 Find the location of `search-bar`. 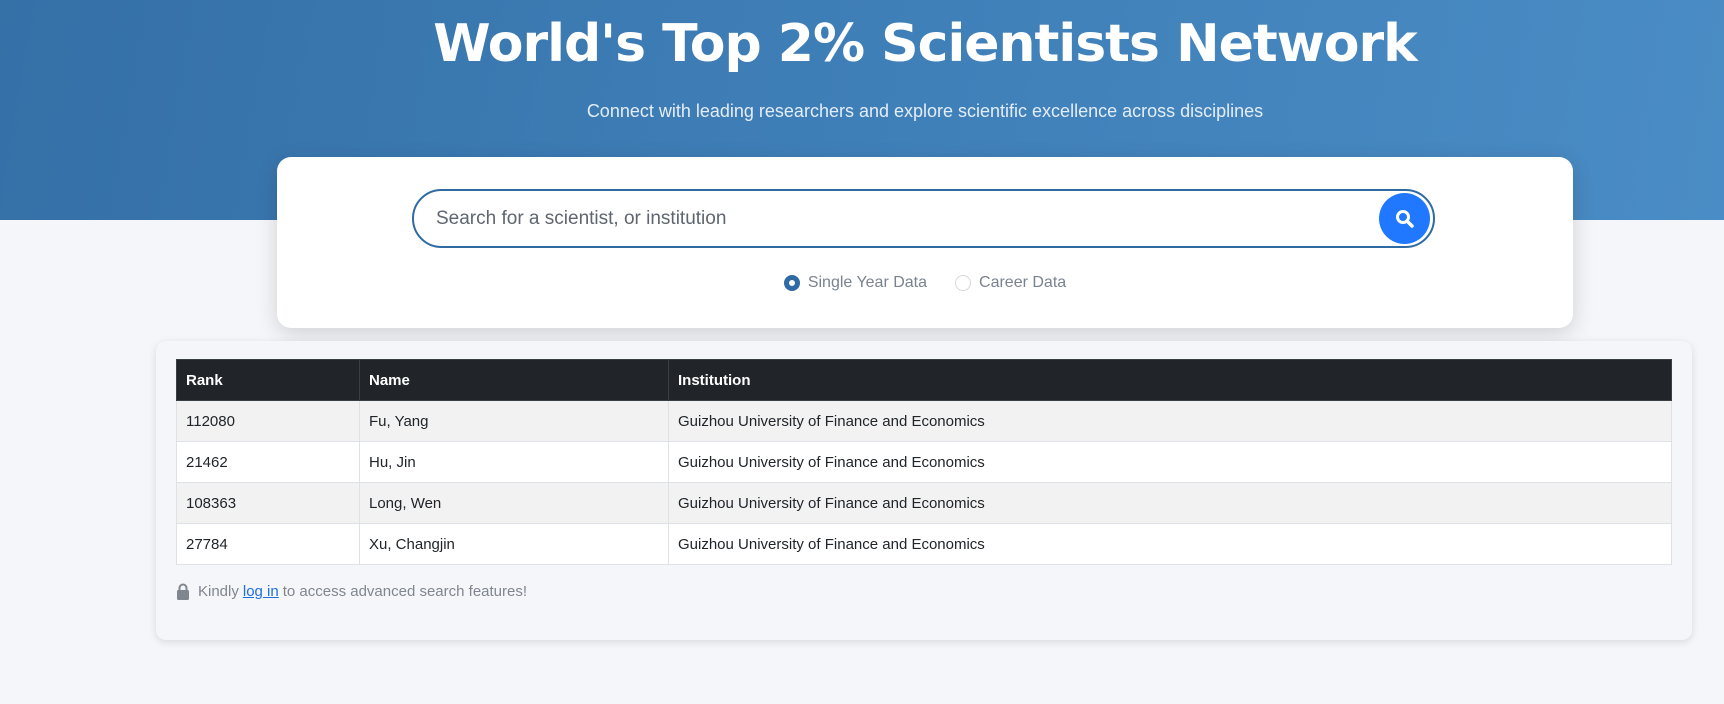

search-bar is located at coordinates (923, 218).